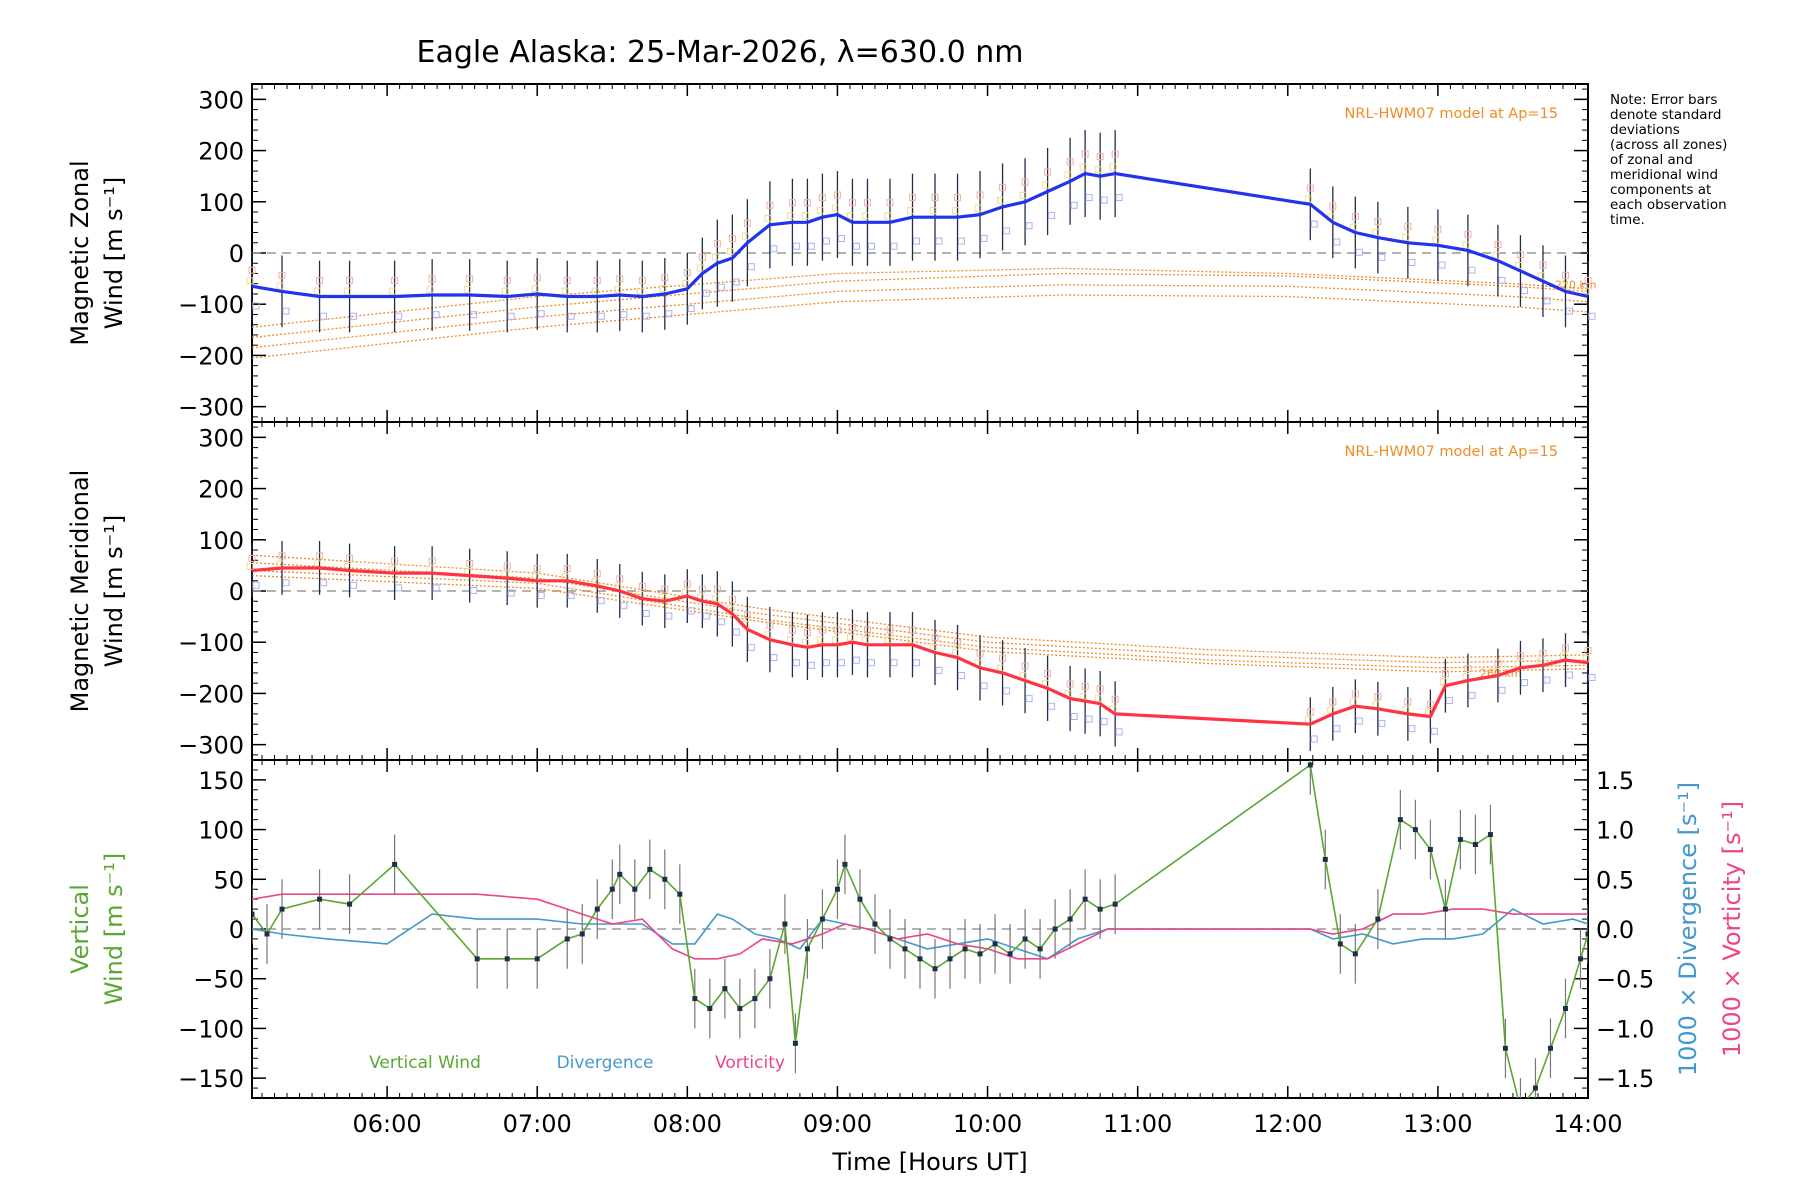 This screenshot has width=1800, height=1200. I want to click on y-tick-label: −150, so click(211, 1079).